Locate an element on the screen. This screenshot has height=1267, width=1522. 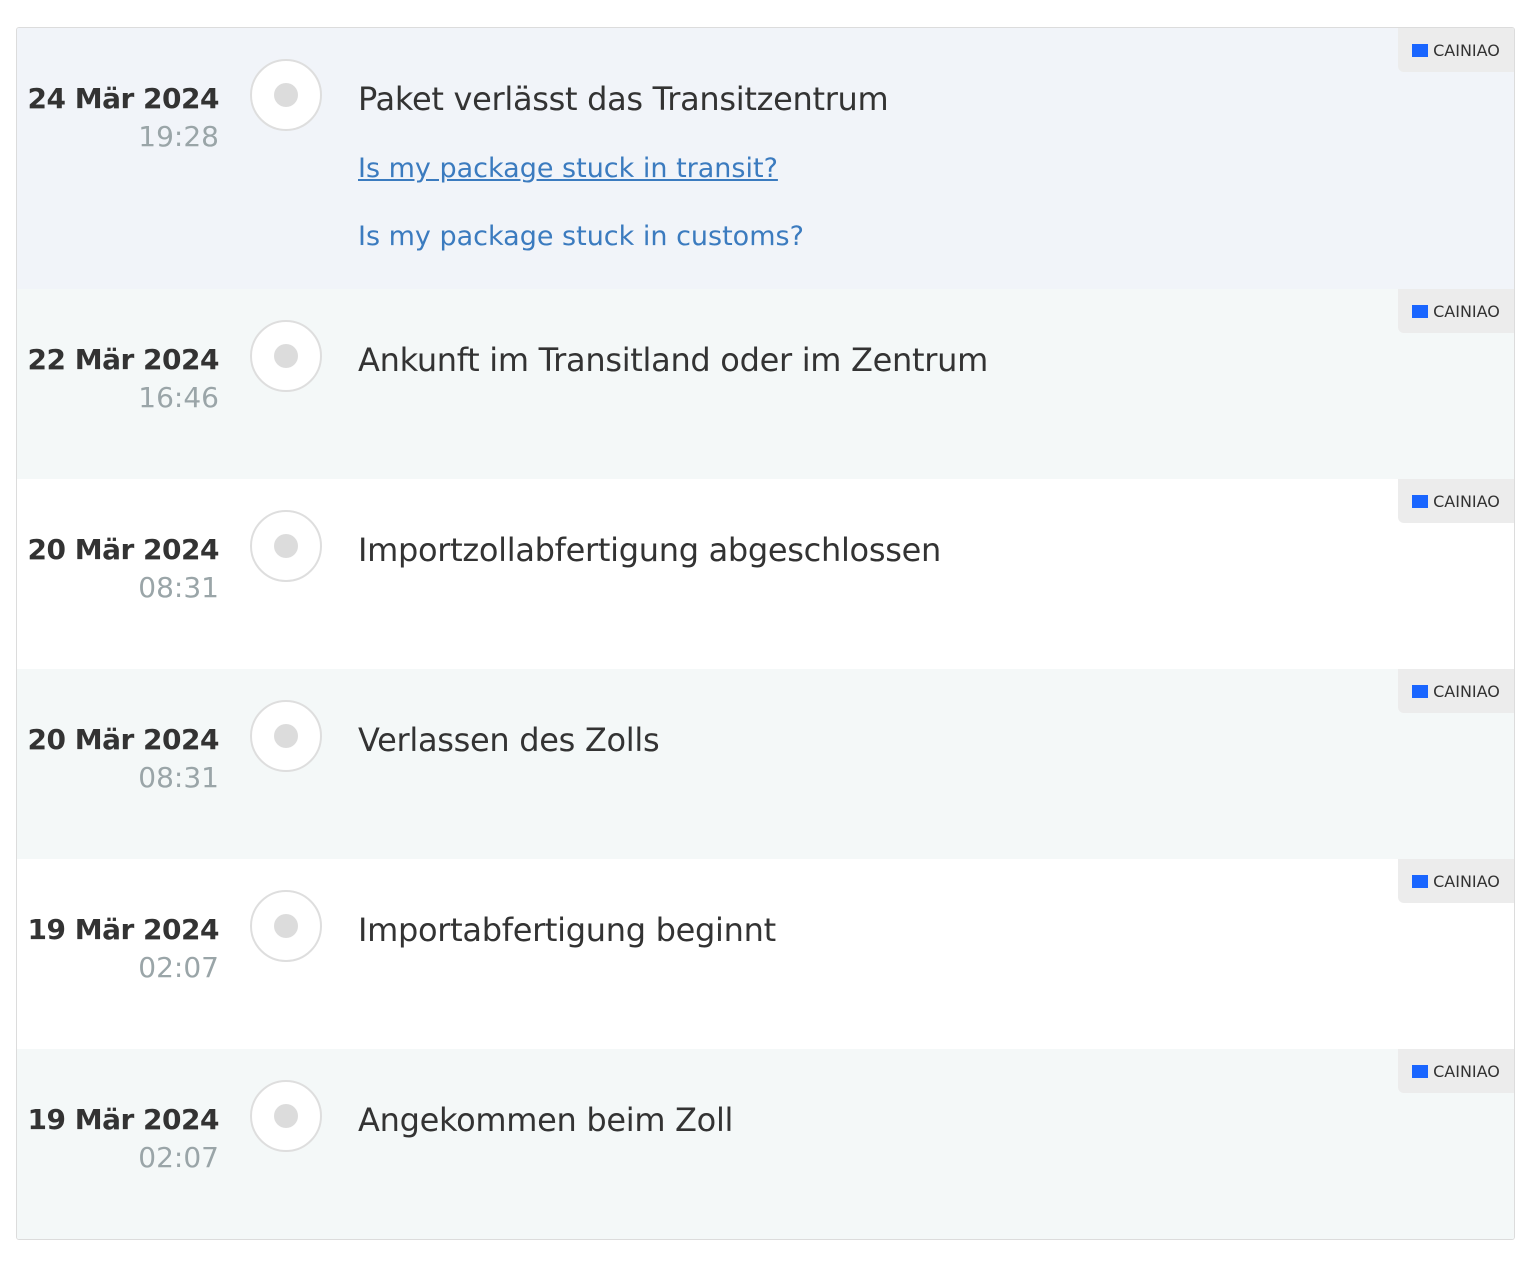
event-datetime: 24 Mär 2024 19:28 is located at coordinates (123, 119).